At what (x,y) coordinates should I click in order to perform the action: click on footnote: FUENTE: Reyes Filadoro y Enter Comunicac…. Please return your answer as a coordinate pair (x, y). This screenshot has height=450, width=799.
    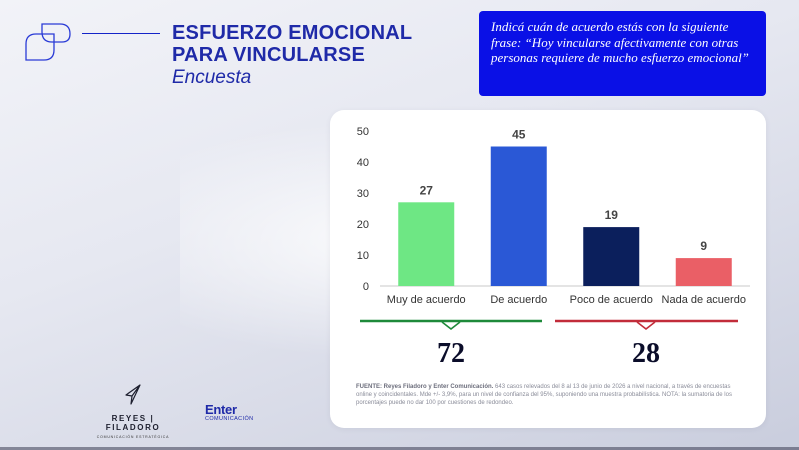
    Looking at the image, I should click on (551, 395).